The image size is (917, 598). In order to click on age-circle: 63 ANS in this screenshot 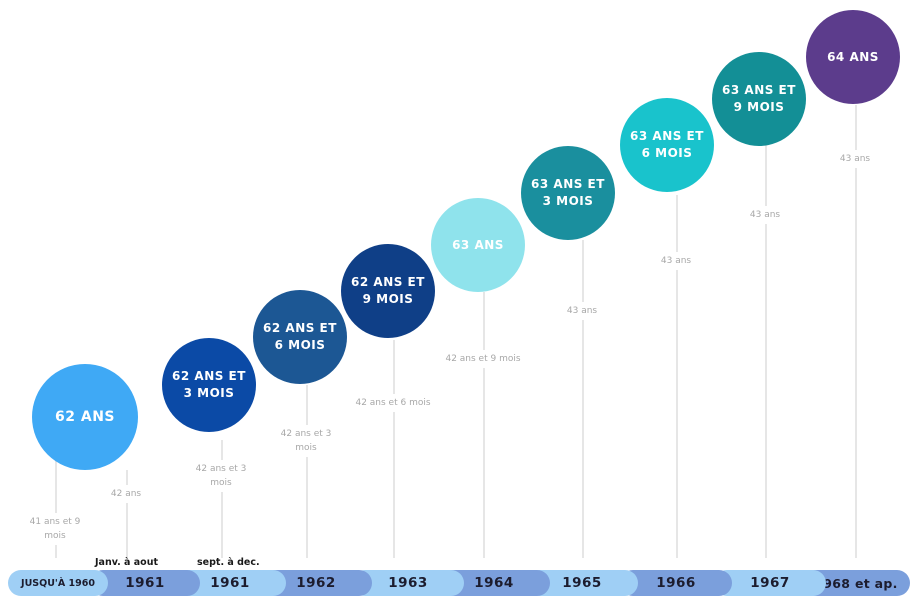, I will do `click(478, 245)`.